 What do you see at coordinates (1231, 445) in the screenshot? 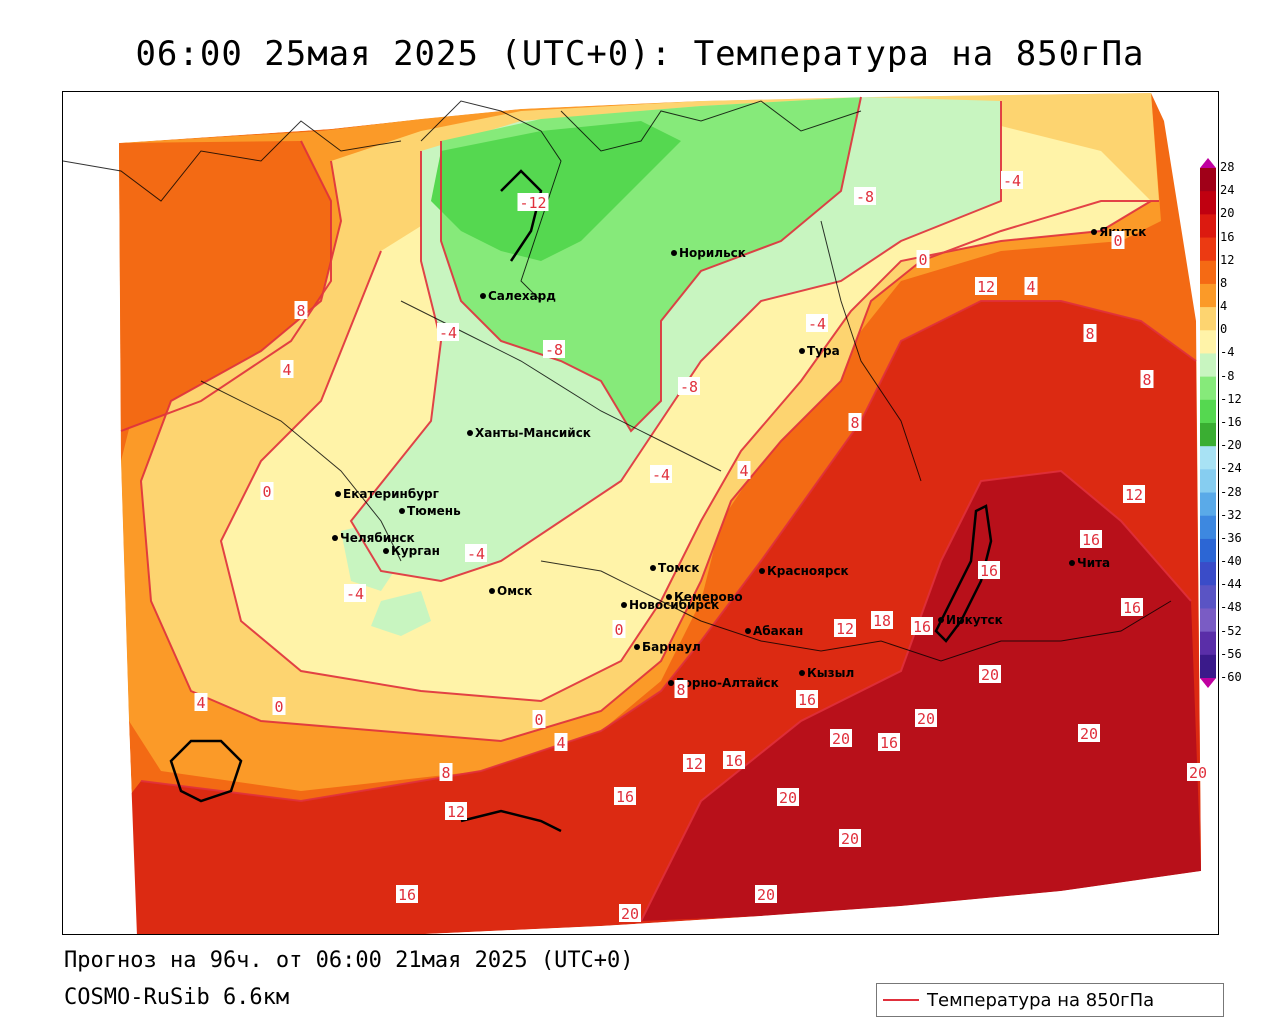
I see `colorbar-tick: -20` at bounding box center [1231, 445].